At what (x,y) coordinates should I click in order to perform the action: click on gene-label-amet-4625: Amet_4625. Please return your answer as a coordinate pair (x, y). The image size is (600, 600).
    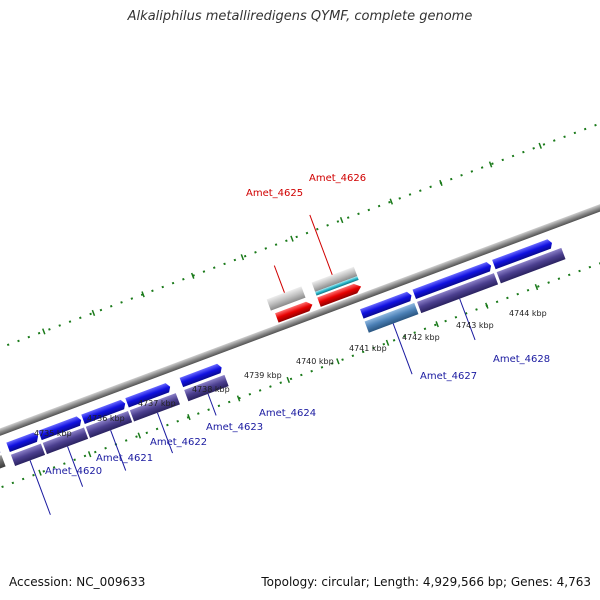
    Looking at the image, I should click on (274, 193).